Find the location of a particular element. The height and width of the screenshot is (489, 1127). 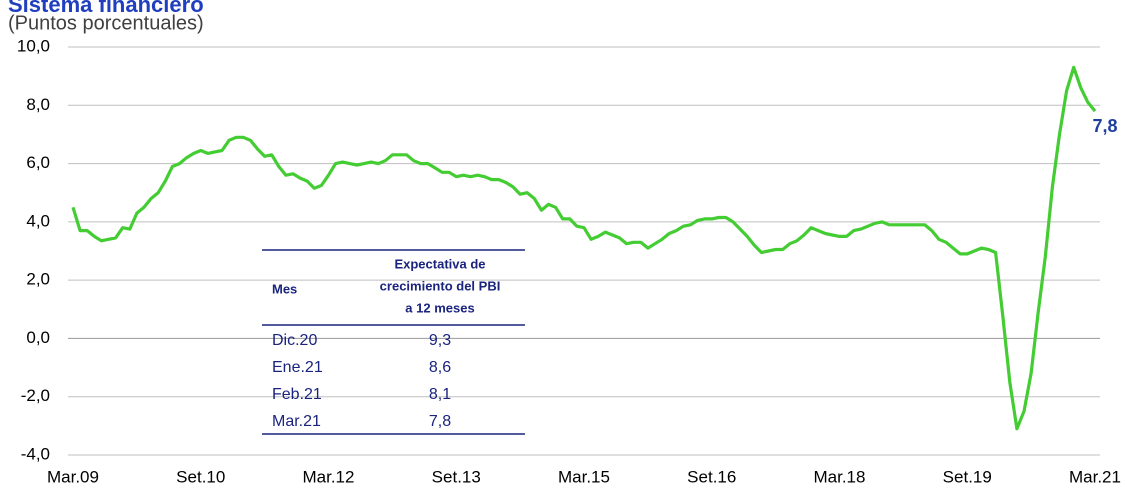

y-tick-label: 6,0 is located at coordinates (38, 162).